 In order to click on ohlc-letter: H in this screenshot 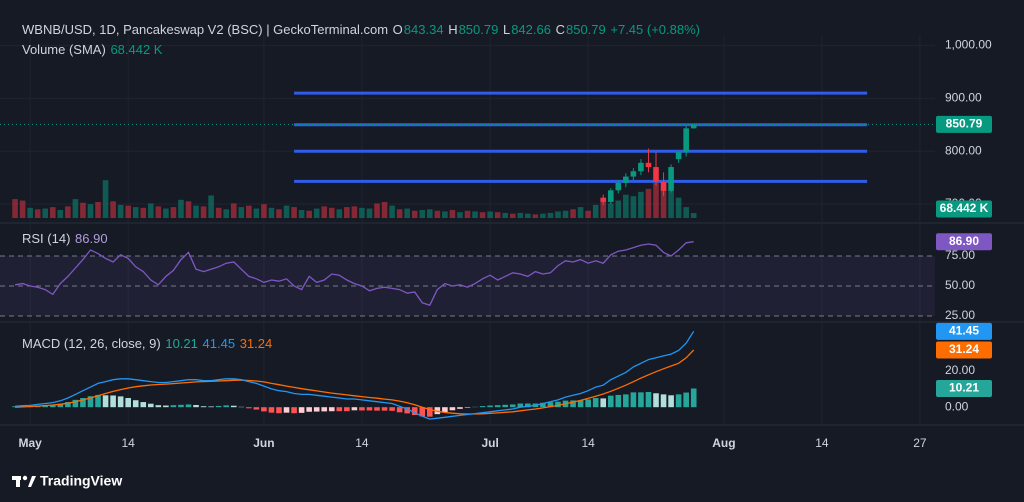, I will do `click(453, 29)`.